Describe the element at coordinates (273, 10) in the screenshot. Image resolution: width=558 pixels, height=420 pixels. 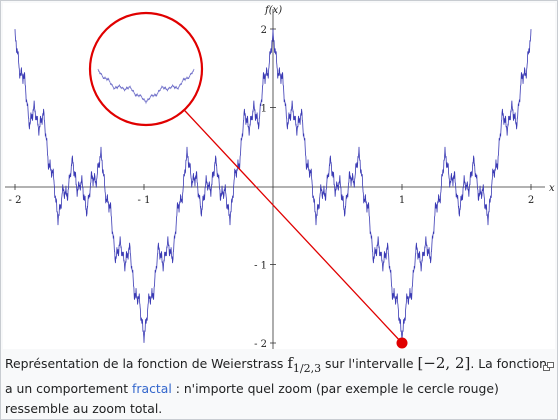
I see `y-axis-label: f(x)` at that location.